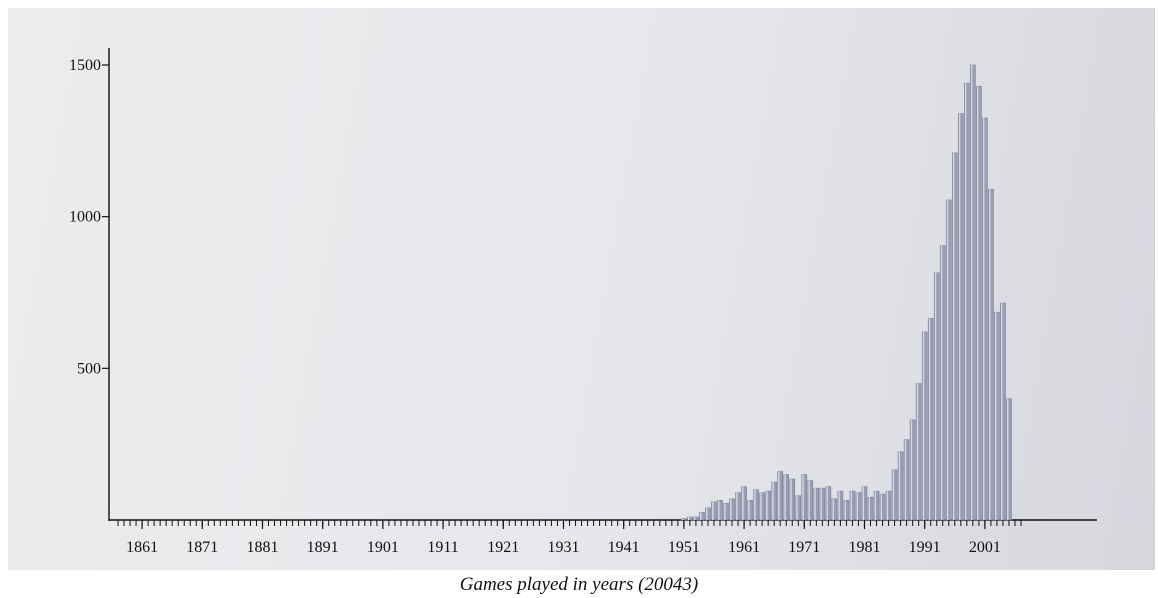 This screenshot has height=598, width=1158. I want to click on x-tick-label: 1941, so click(624, 547).